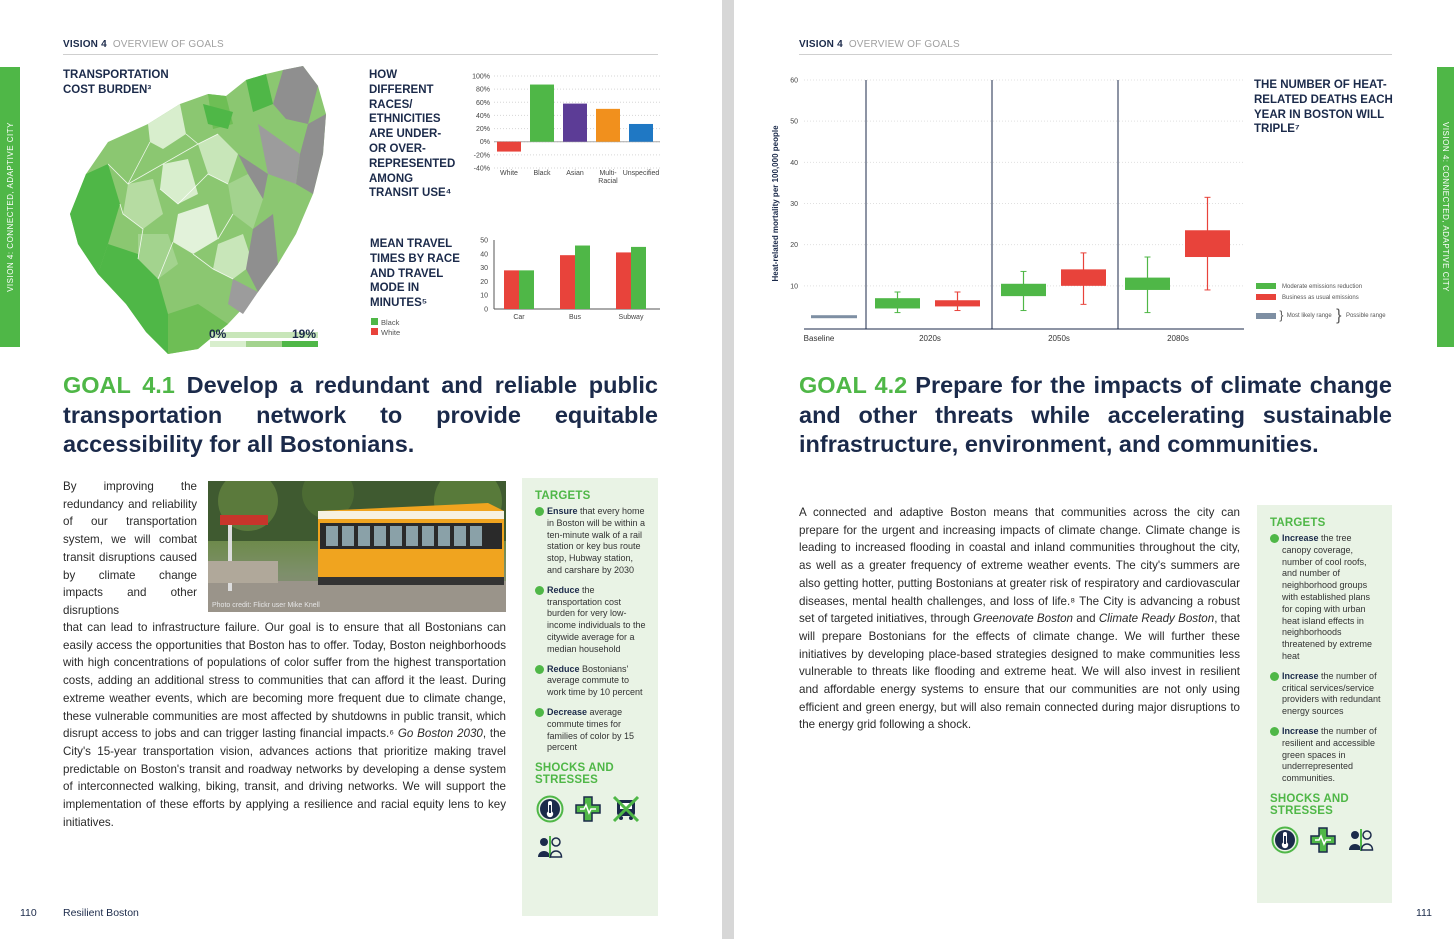 Image resolution: width=1454 pixels, height=939 pixels. Describe the element at coordinates (486, 310) in the screenshot. I see `y-tick-label: 0` at that location.